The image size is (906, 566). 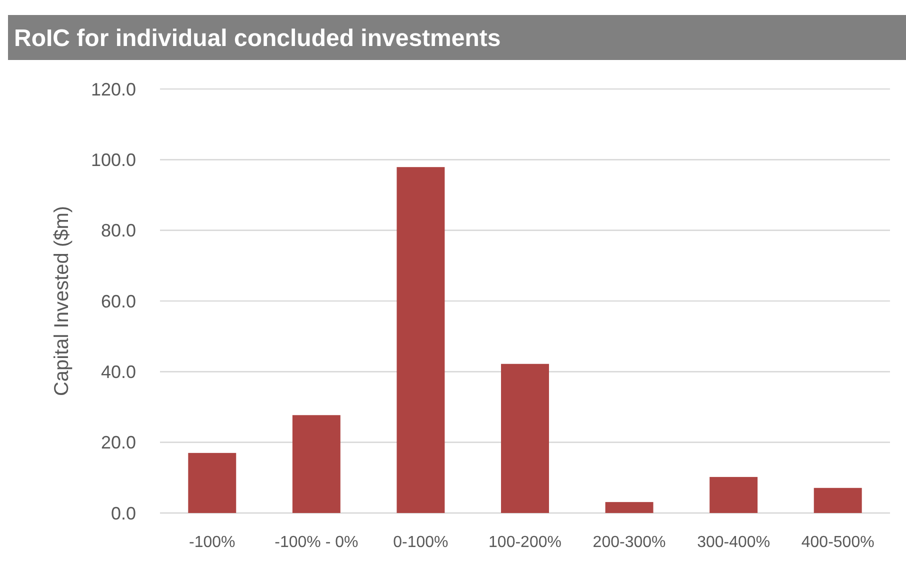 What do you see at coordinates (629, 542) in the screenshot?
I see `x-tick-label: 200-300%` at bounding box center [629, 542].